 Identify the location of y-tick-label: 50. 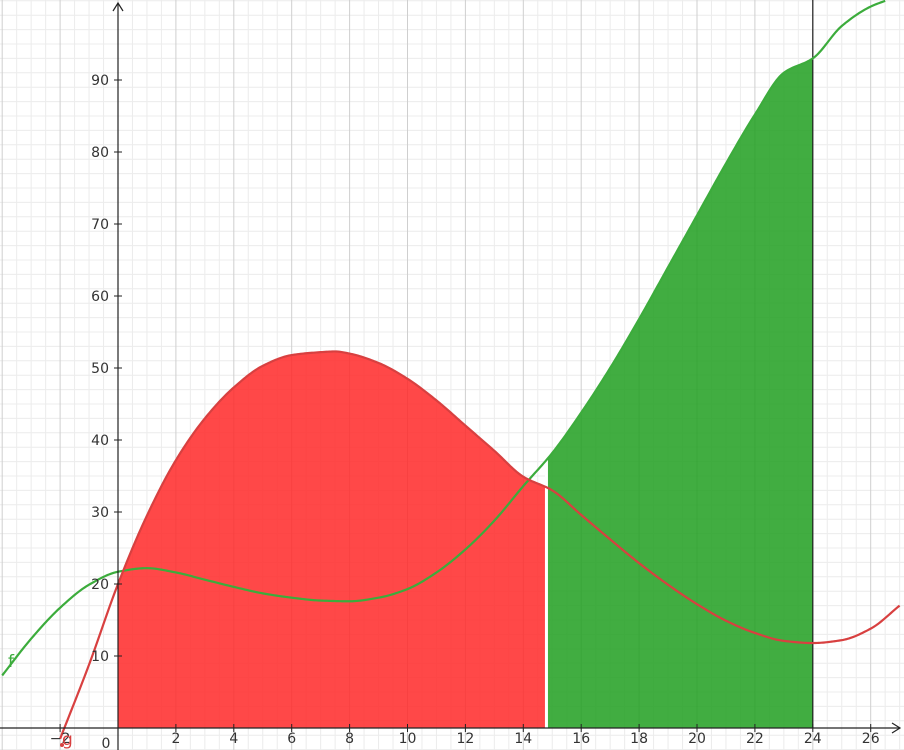
(100, 369).